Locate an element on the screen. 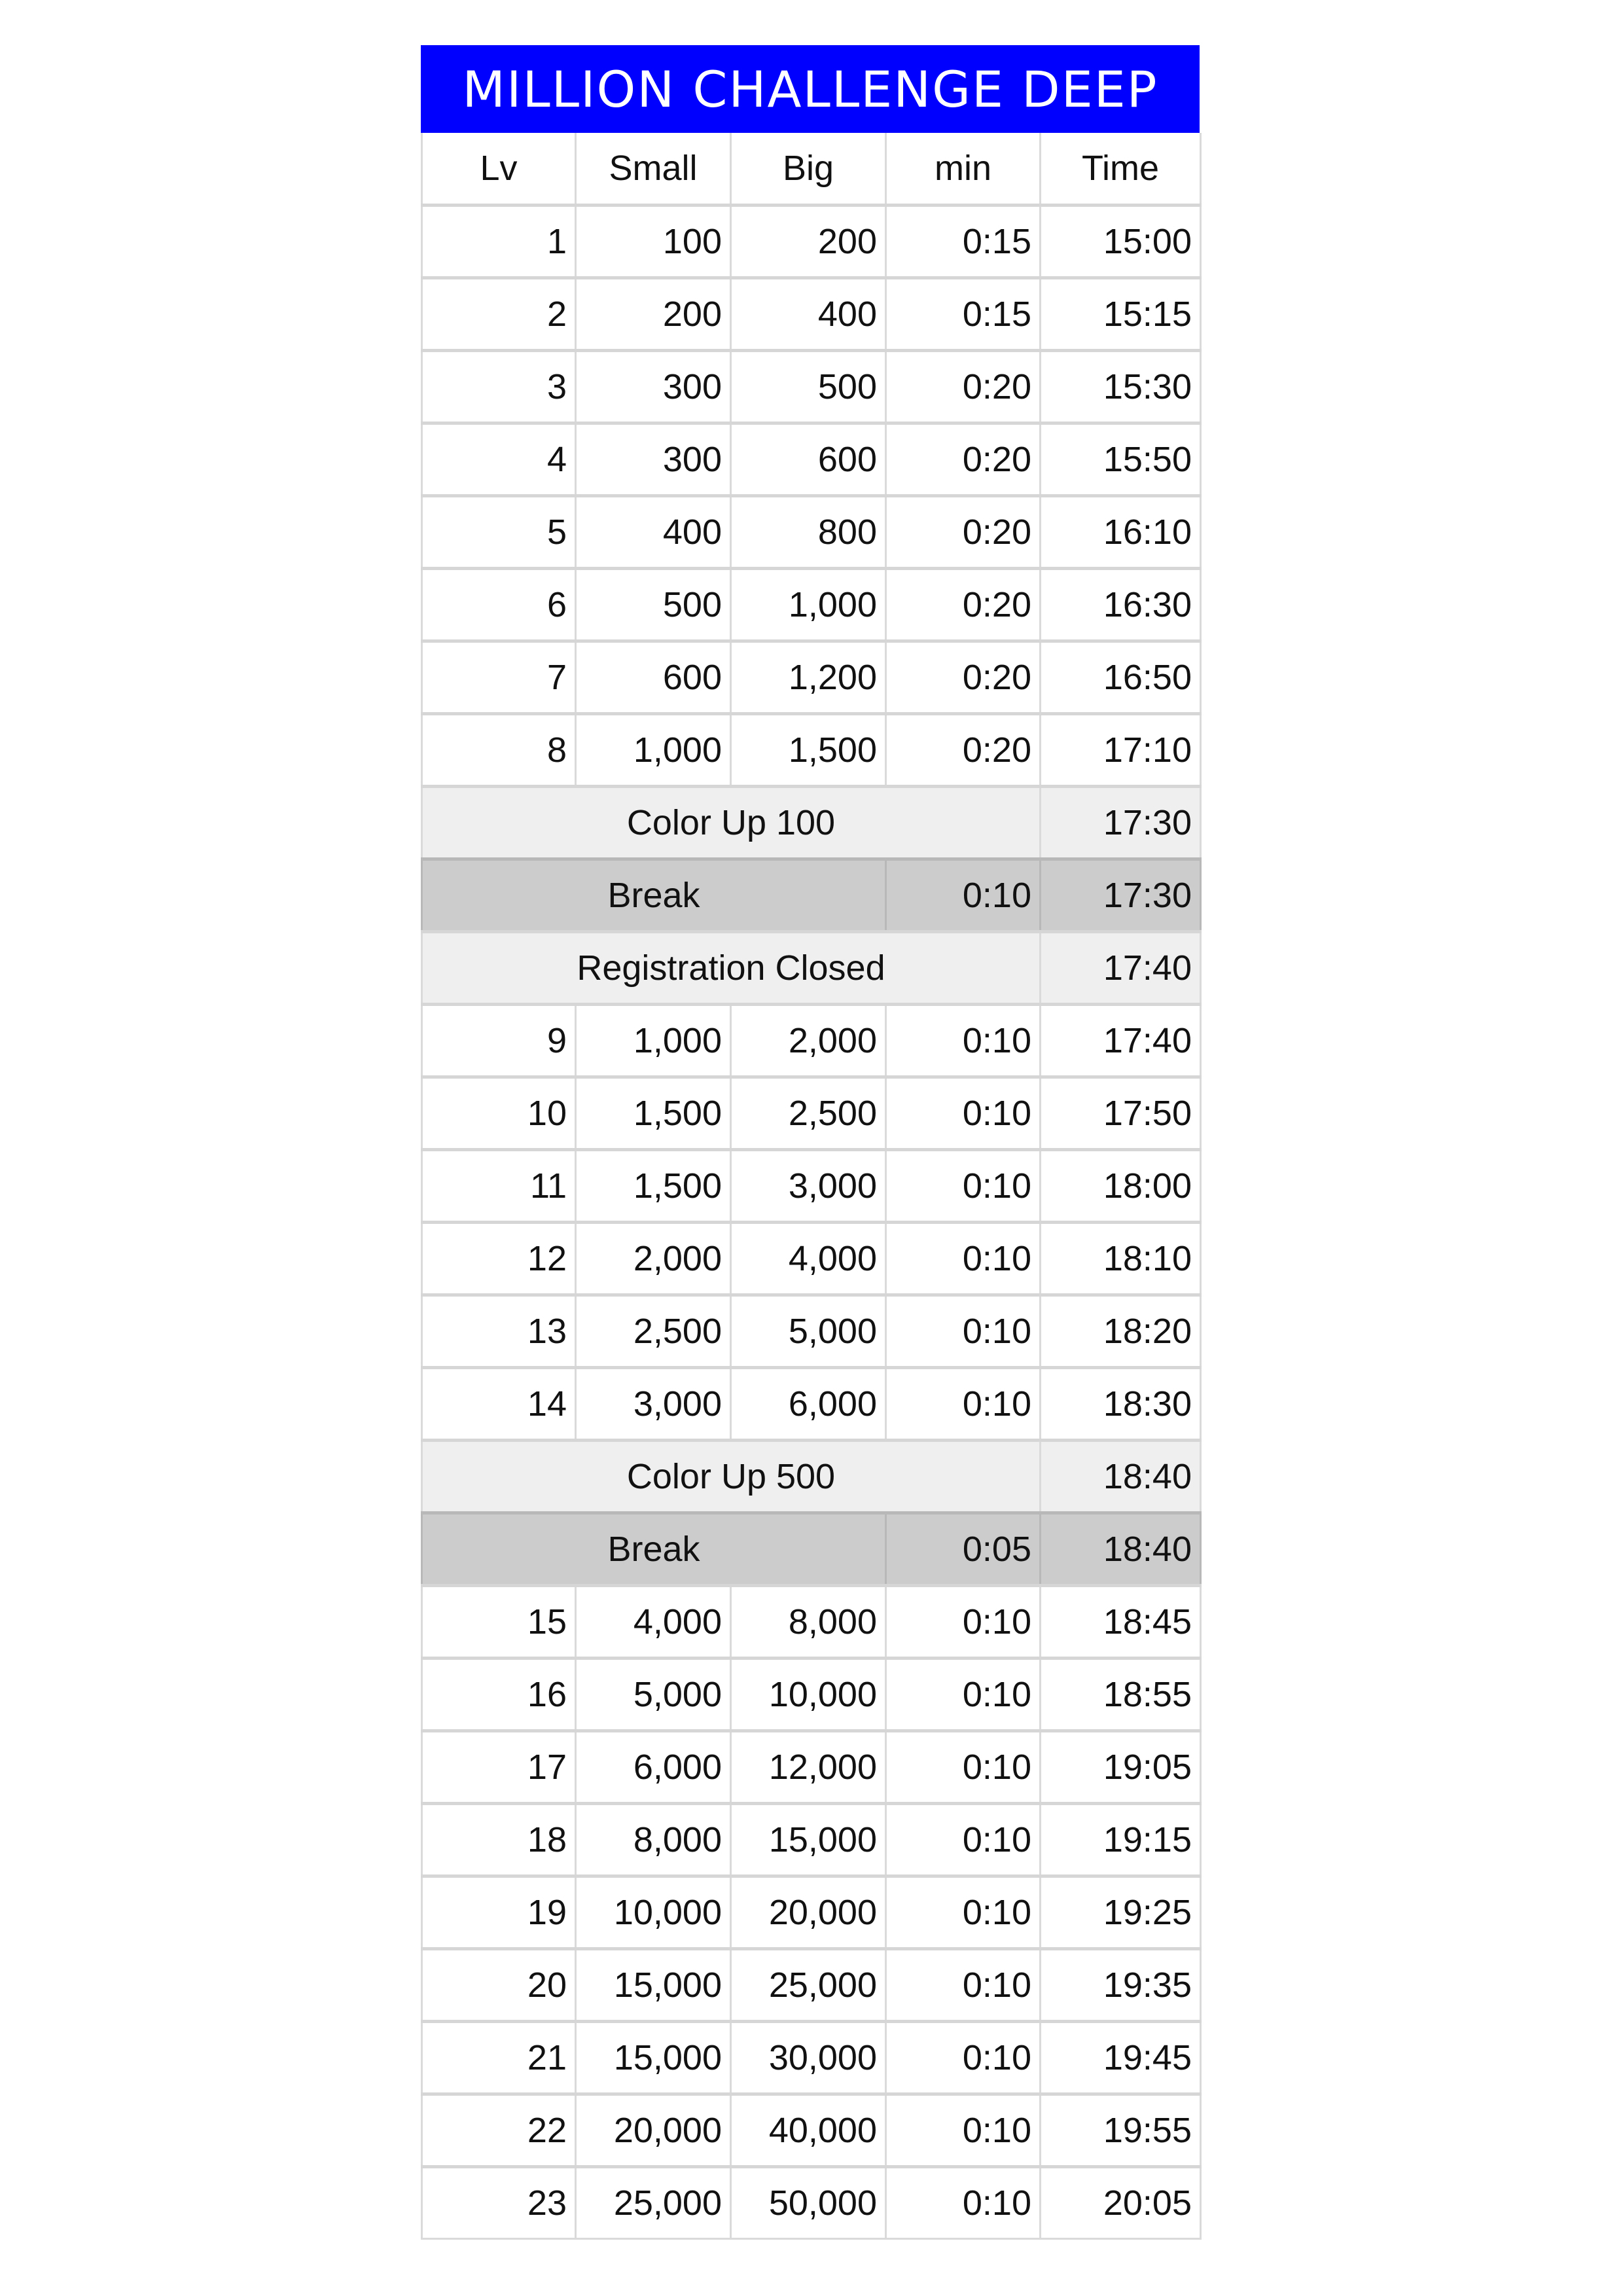 Image resolution: width=1623 pixels, height=2296 pixels. big-blind-cell: 6,000 is located at coordinates (808, 1403).